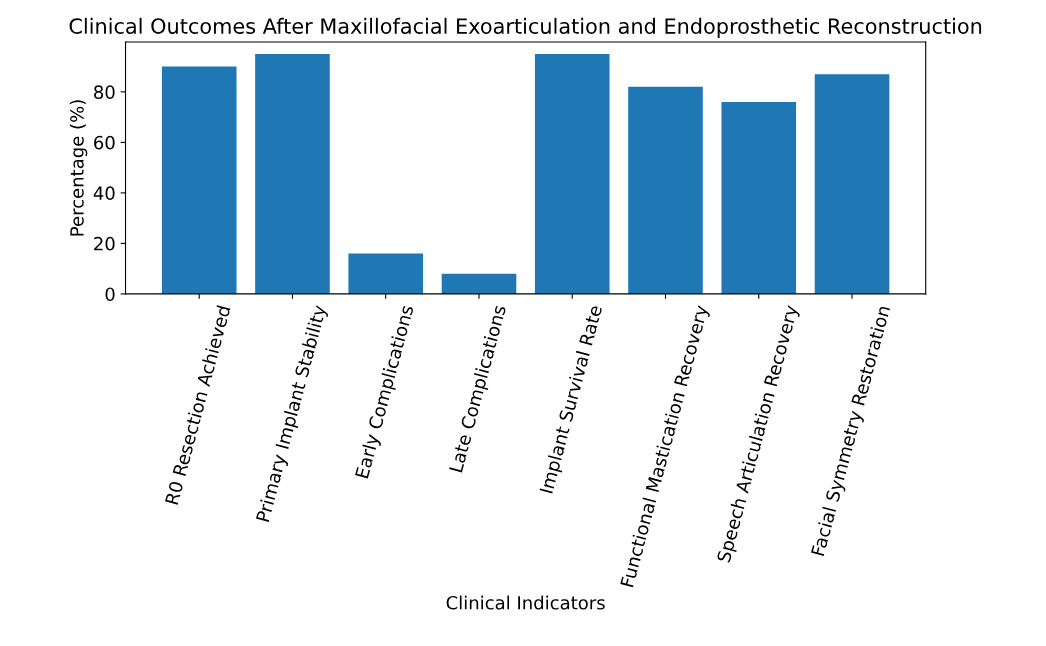 This screenshot has height=646, width=1046. Describe the element at coordinates (104, 243) in the screenshot. I see `y-tick-label: 20` at that location.